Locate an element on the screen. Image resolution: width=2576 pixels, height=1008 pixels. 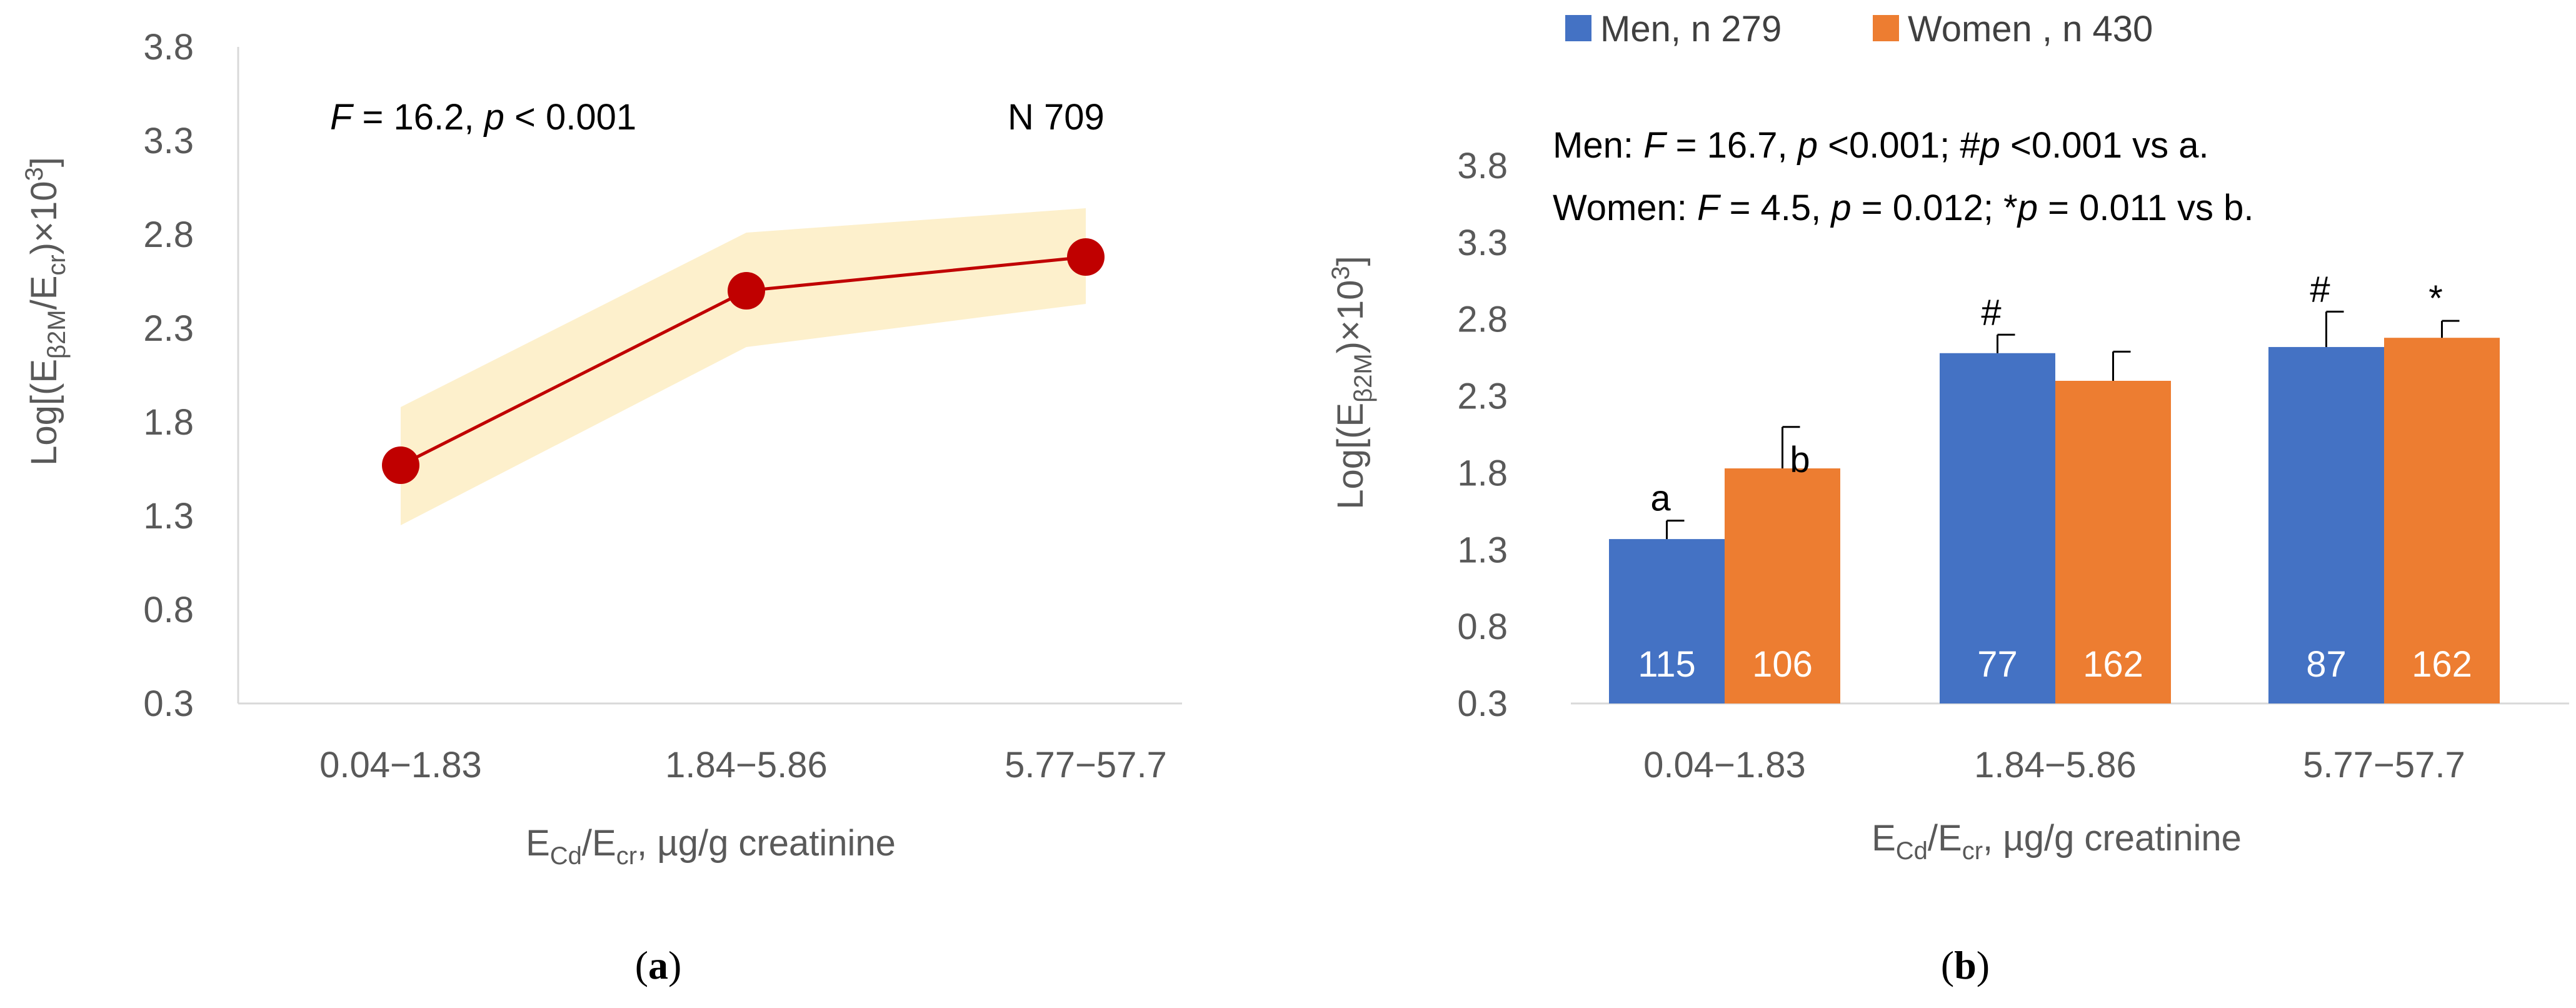
legend: Men, n 279 Women , n 430 is located at coordinates (1859, 29).